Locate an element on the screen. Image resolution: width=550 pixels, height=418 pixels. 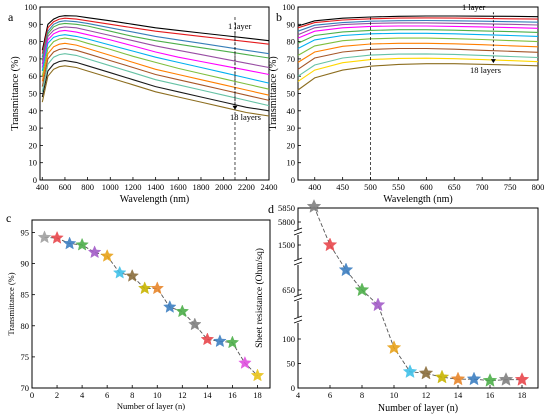
panel-label: b is located at coordinates (279, 17).